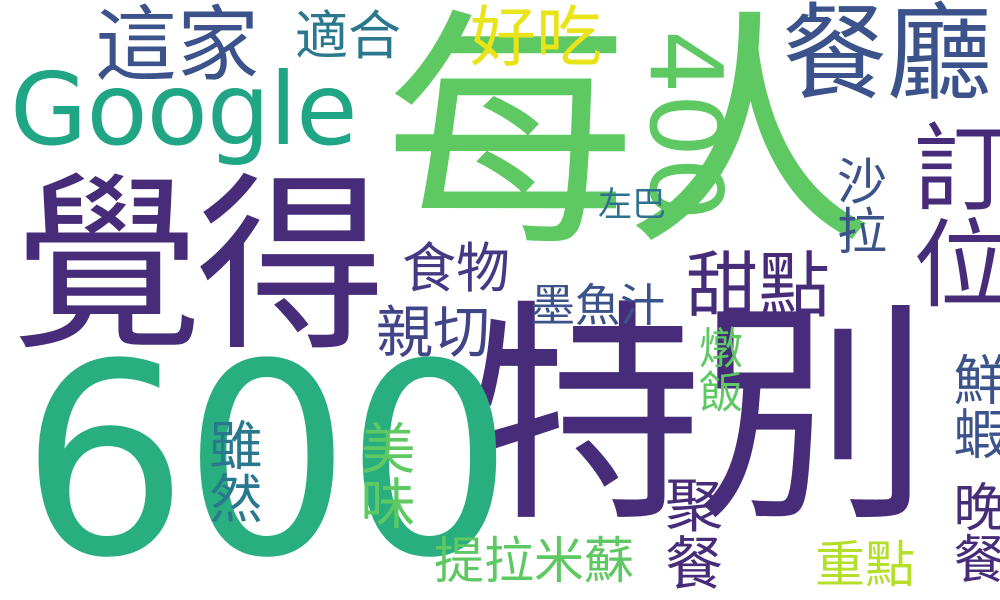 The image size is (1000, 600). What do you see at coordinates (184, 109) in the screenshot?
I see `word-google: Google` at bounding box center [184, 109].